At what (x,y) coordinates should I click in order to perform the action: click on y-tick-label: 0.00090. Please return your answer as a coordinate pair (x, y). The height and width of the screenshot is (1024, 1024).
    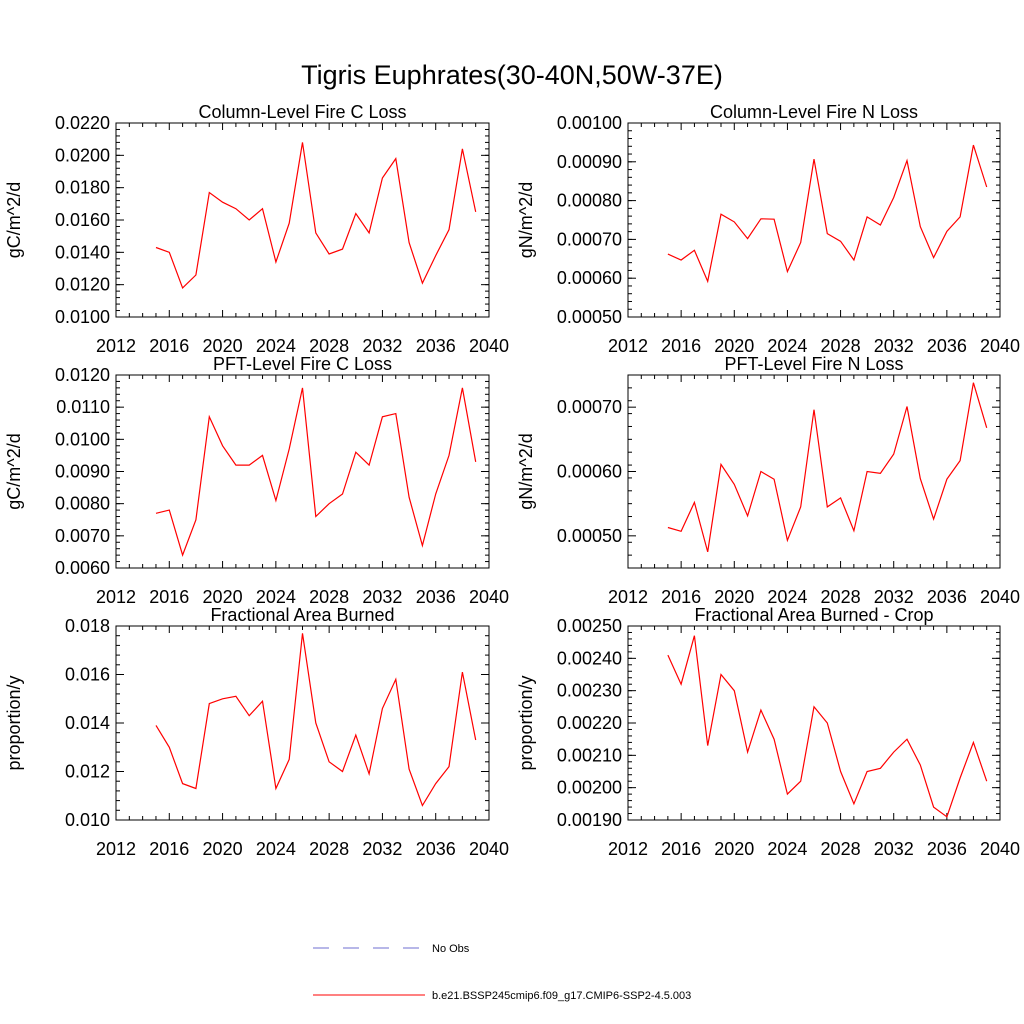
    Looking at the image, I should click on (589, 162).